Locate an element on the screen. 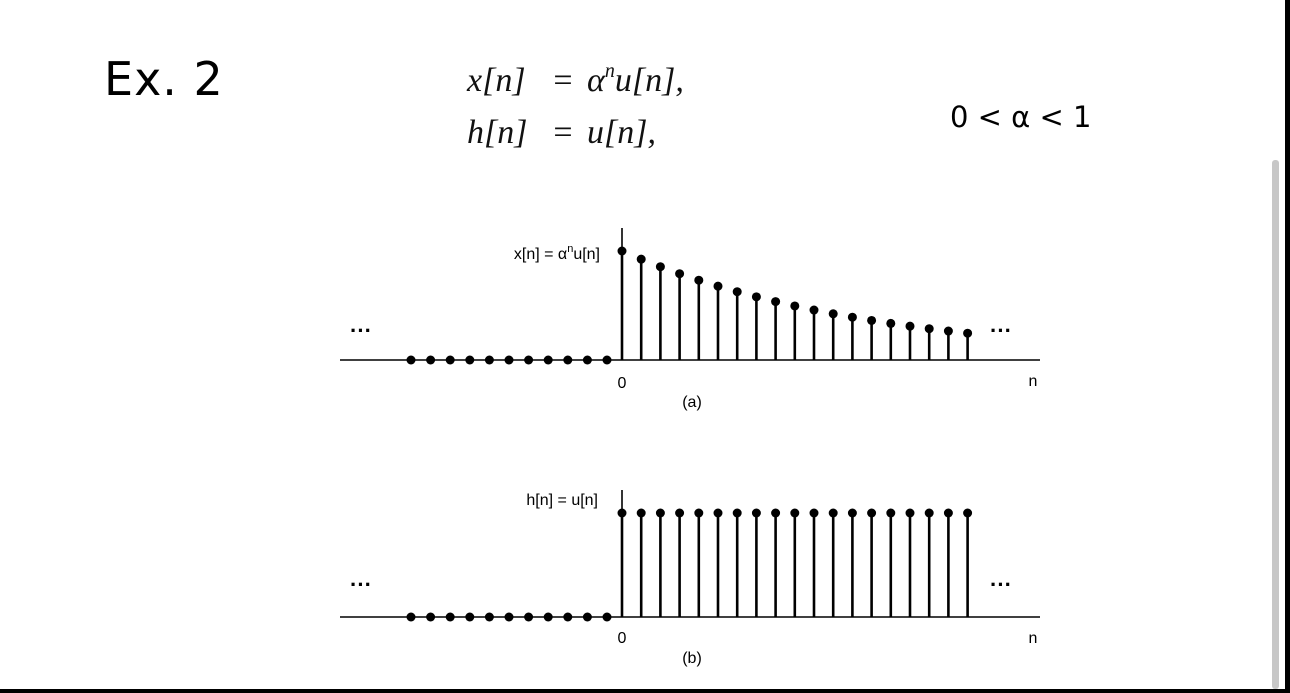 This screenshot has width=1290, height=693. plot-caption: (a) is located at coordinates (692, 402).